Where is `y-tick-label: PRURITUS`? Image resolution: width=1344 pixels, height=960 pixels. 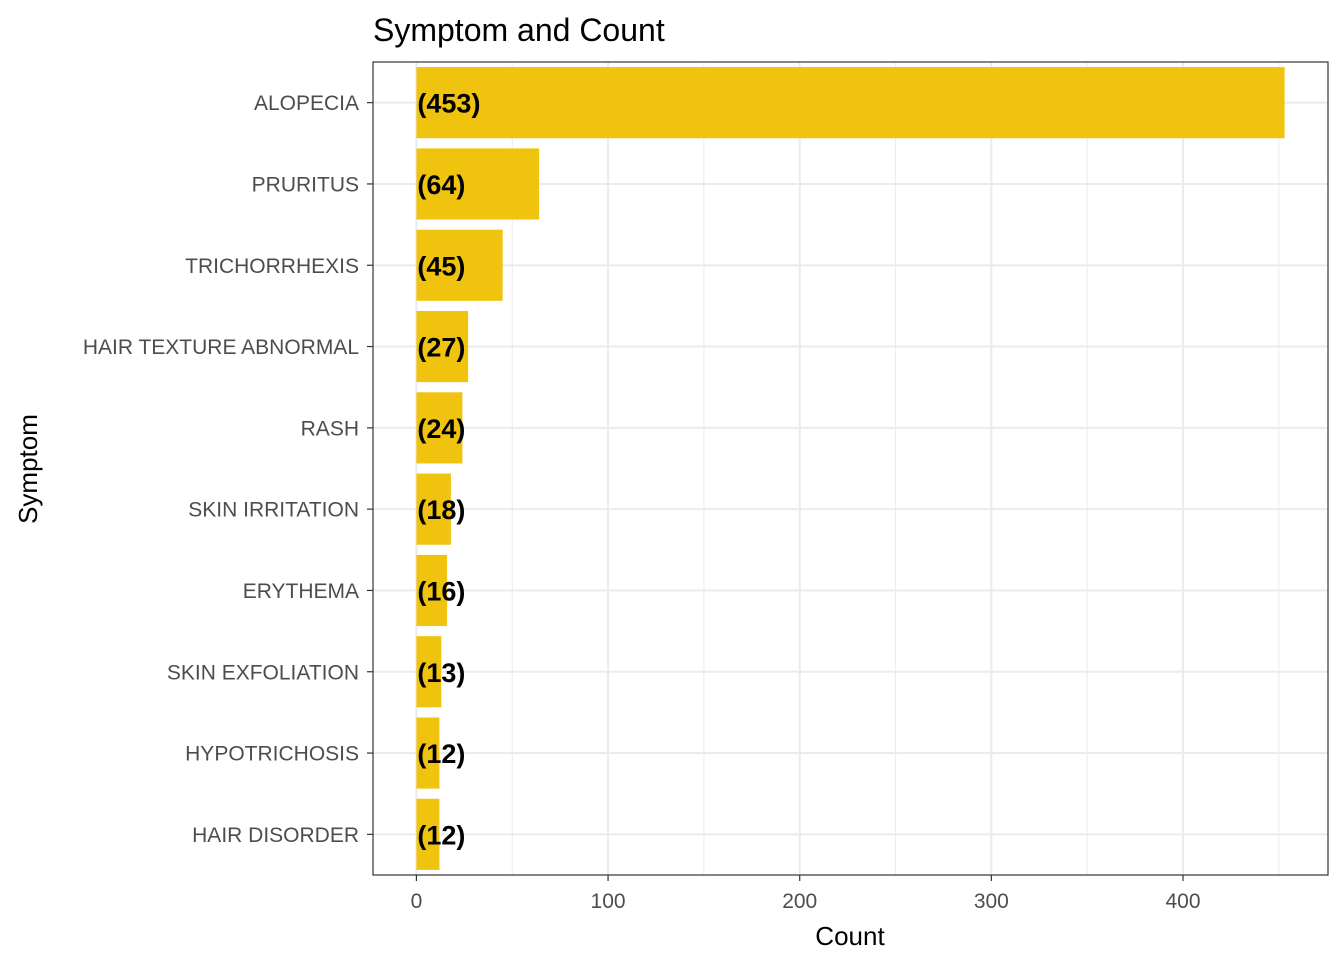
y-tick-label: PRURITUS is located at coordinates (305, 184).